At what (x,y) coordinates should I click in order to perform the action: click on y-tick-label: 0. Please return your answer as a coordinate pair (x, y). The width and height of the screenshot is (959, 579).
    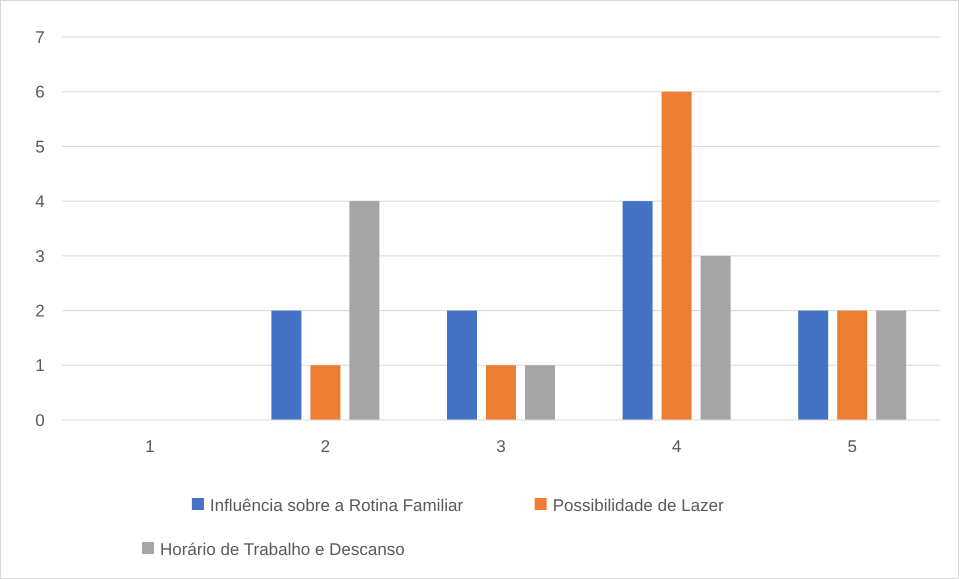
    Looking at the image, I should click on (40, 420).